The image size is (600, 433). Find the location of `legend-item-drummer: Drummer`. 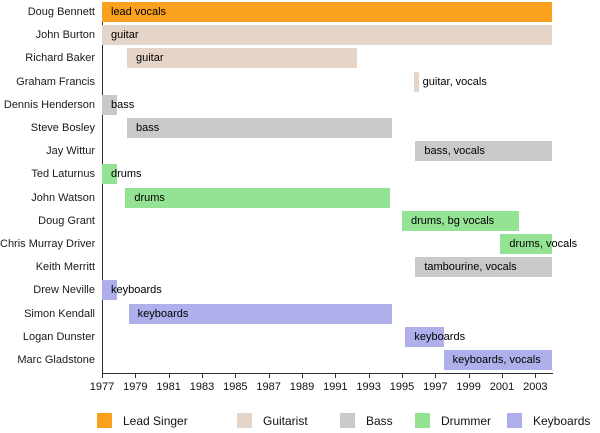

legend-item-drummer: Drummer is located at coordinates (453, 420).